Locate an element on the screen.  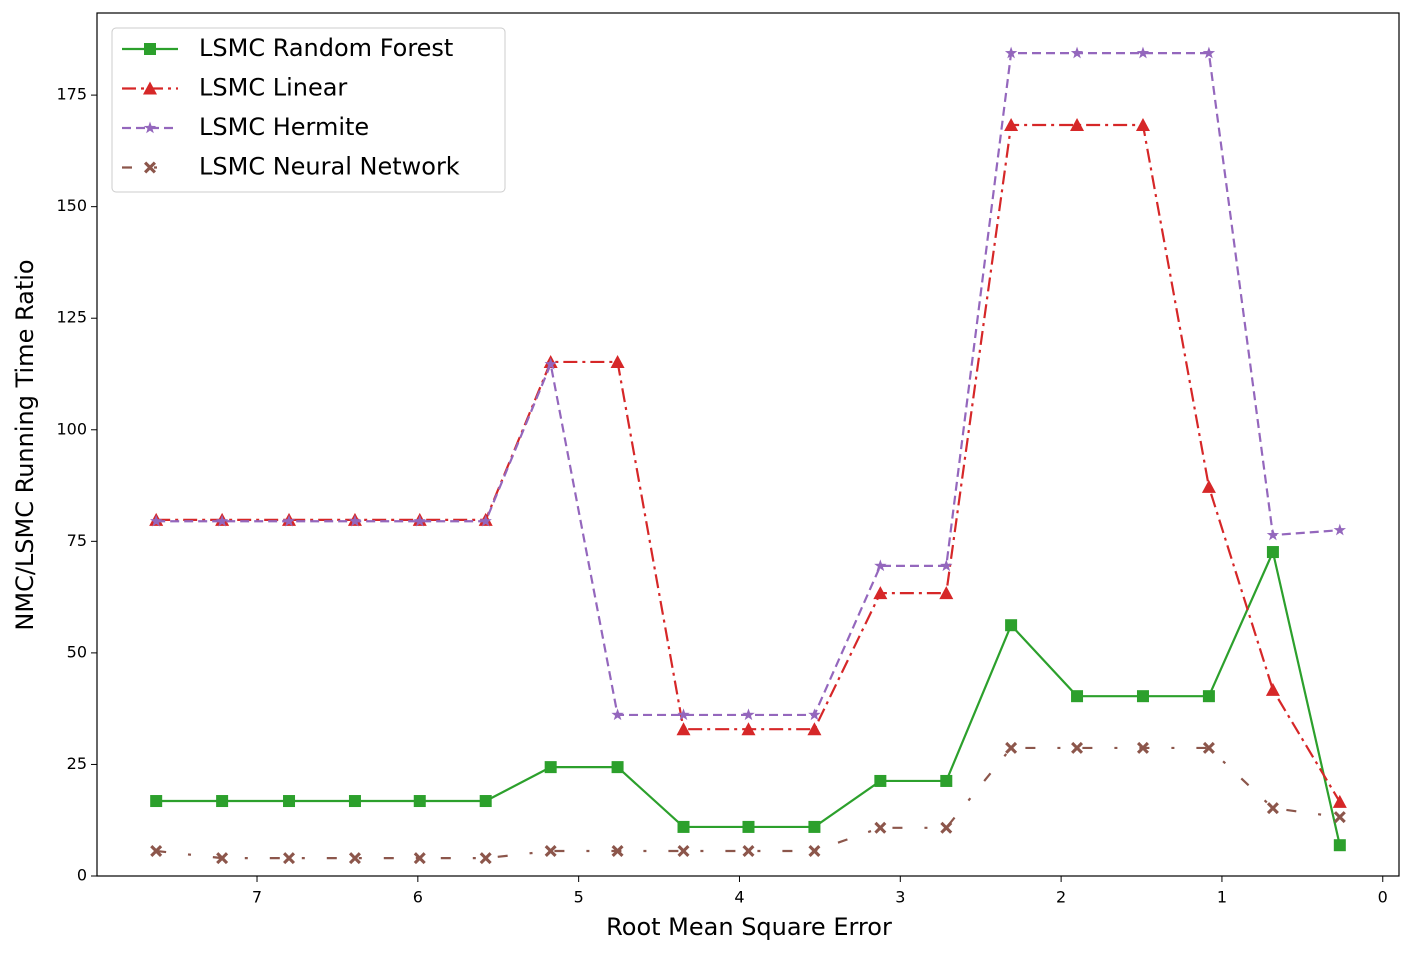
x-tick-label: 4 is located at coordinates (739, 897).